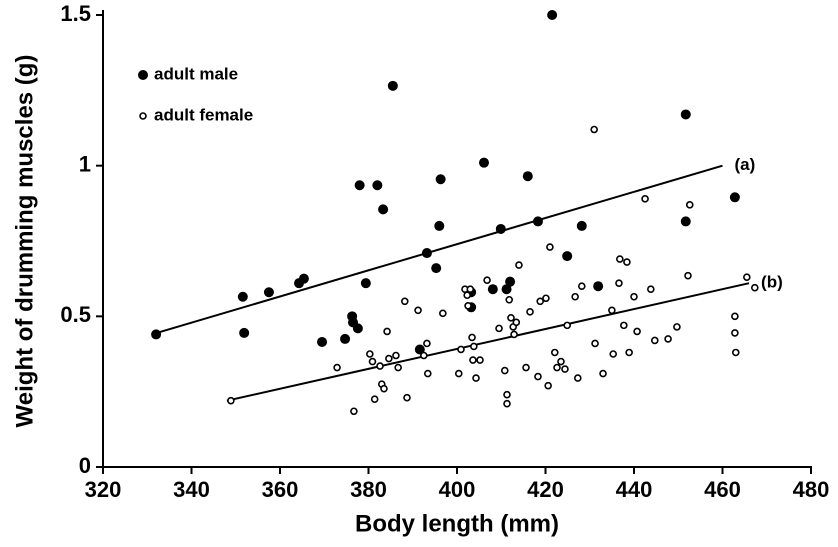 Image resolution: width=838 pixels, height=547 pixels. What do you see at coordinates (203, 114) in the screenshot?
I see `legend-label: adult female` at bounding box center [203, 114].